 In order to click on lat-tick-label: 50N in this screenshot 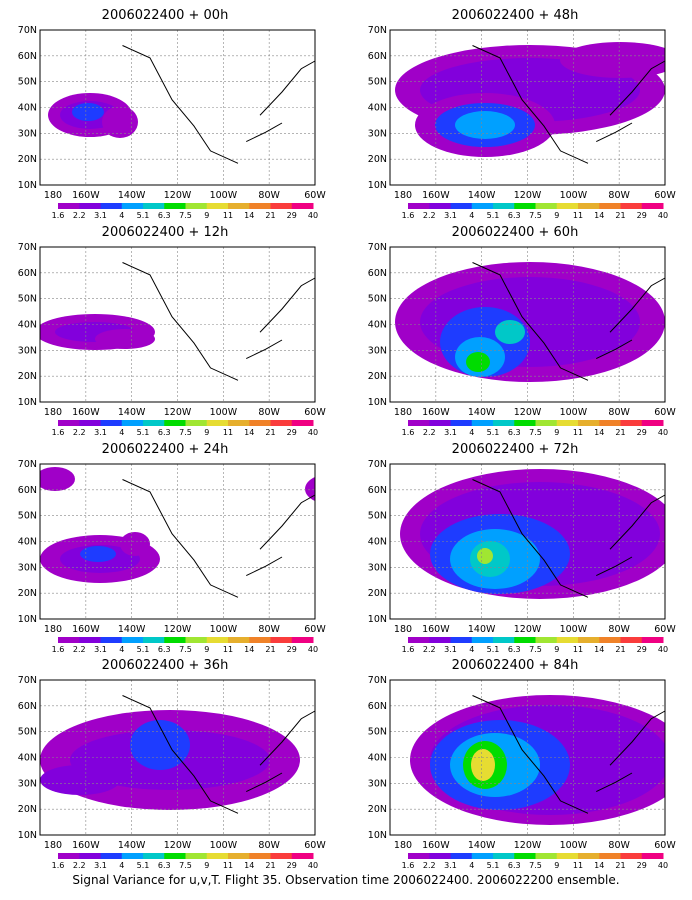, I will do `click(27, 82)`.